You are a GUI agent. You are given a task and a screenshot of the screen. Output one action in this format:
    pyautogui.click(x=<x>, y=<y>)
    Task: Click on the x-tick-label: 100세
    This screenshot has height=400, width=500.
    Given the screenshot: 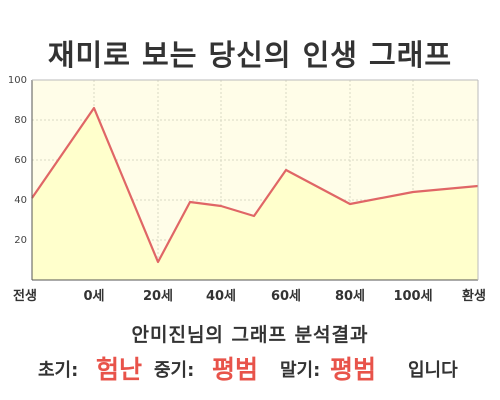 What is the action you would take?
    pyautogui.click(x=412, y=296)
    